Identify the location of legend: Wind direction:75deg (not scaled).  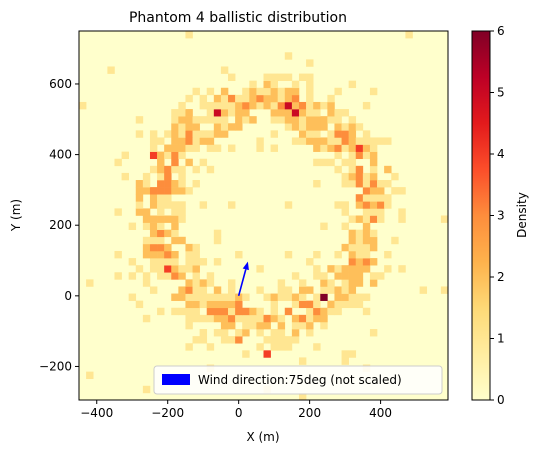
(298, 380).